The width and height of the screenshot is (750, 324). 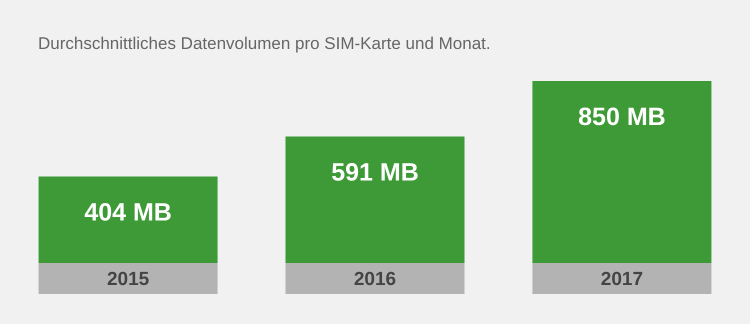 I want to click on x-tick-label: 2016, so click(x=375, y=279).